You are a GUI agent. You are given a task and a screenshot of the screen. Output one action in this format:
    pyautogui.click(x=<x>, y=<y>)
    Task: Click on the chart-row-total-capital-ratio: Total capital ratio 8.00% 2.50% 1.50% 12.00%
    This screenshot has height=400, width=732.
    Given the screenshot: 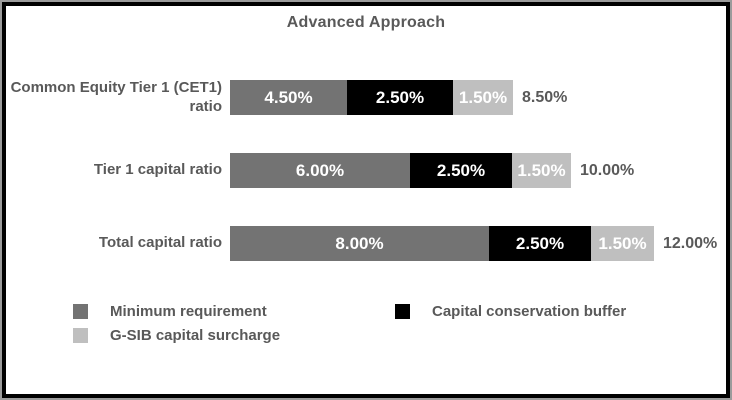 What is the action you would take?
    pyautogui.click(x=366, y=243)
    